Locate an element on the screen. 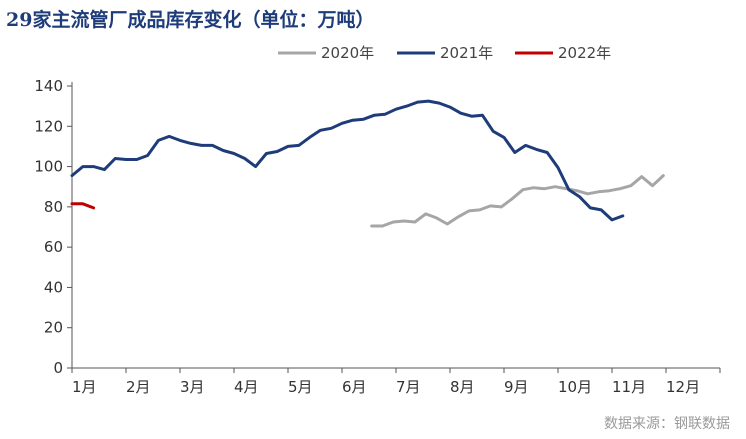  legend-label-2021: 2021年 is located at coordinates (466, 53).